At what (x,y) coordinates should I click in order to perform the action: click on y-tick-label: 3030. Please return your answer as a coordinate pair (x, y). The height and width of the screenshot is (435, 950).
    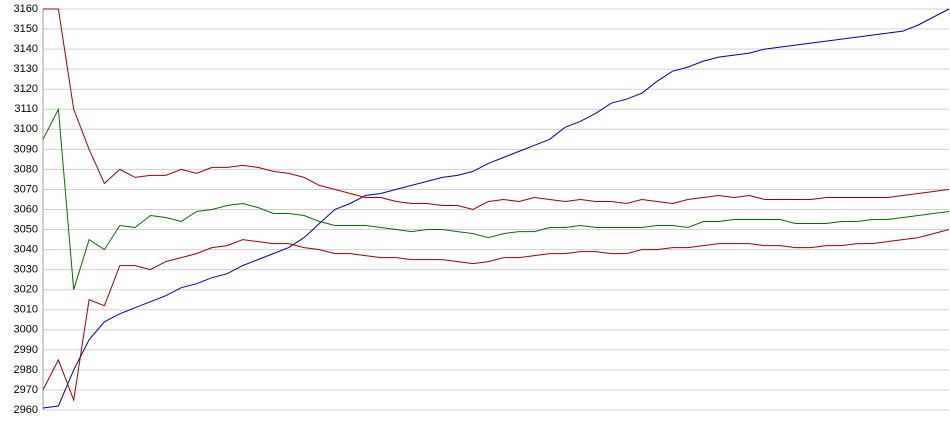
    Looking at the image, I should click on (26, 270).